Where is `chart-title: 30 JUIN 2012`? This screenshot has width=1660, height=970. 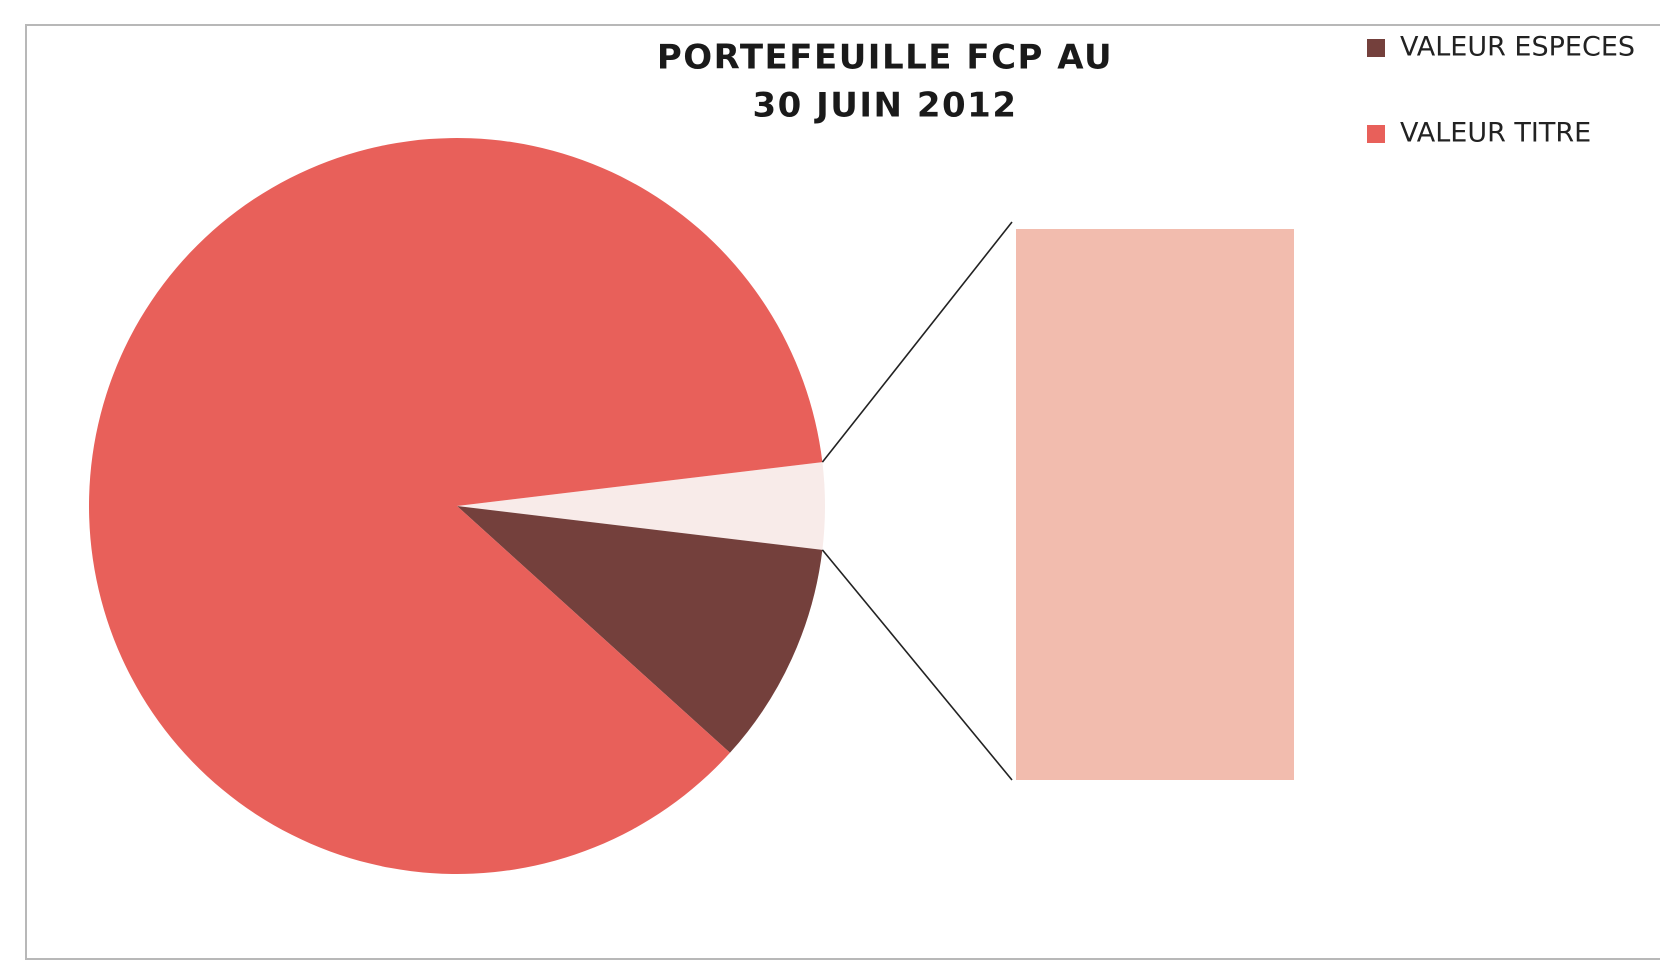 chart-title: 30 JUIN 2012 is located at coordinates (885, 106).